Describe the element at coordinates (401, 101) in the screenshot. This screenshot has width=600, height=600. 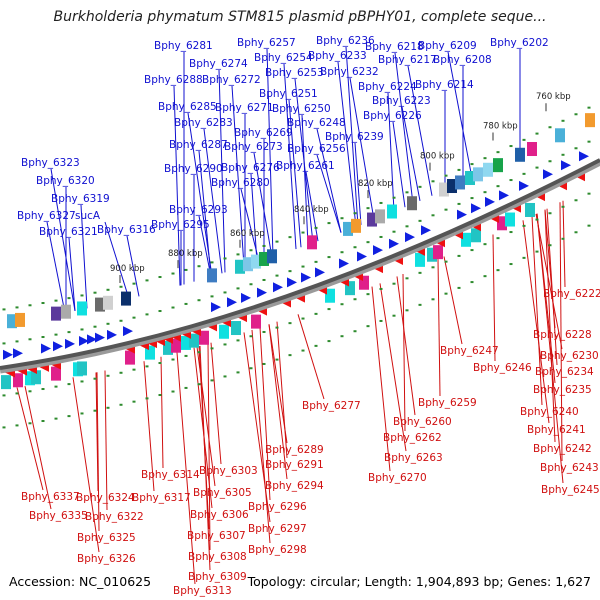
I see `gene-label-upper: Bphy_6223` at that location.